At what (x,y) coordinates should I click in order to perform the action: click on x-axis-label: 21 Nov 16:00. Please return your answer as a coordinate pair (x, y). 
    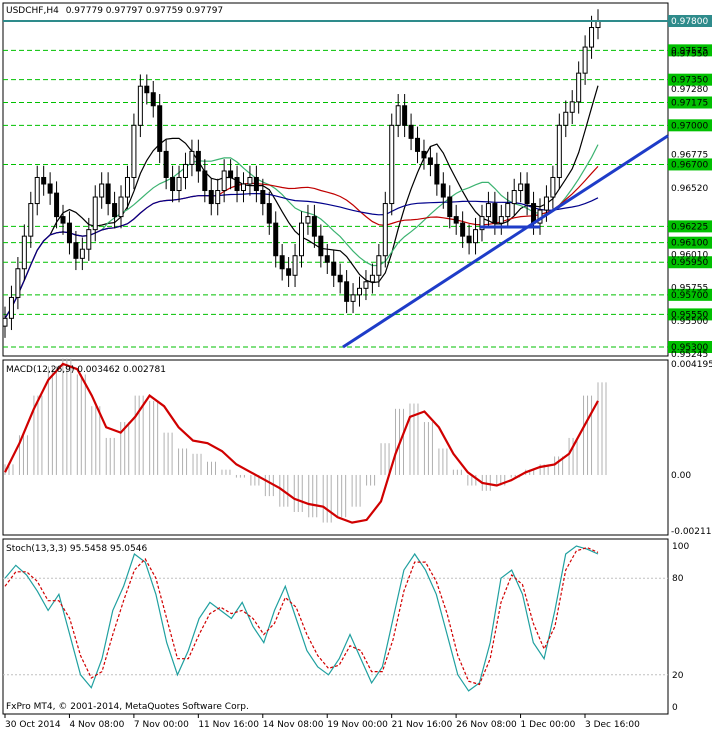
    Looking at the image, I should click on (422, 725).